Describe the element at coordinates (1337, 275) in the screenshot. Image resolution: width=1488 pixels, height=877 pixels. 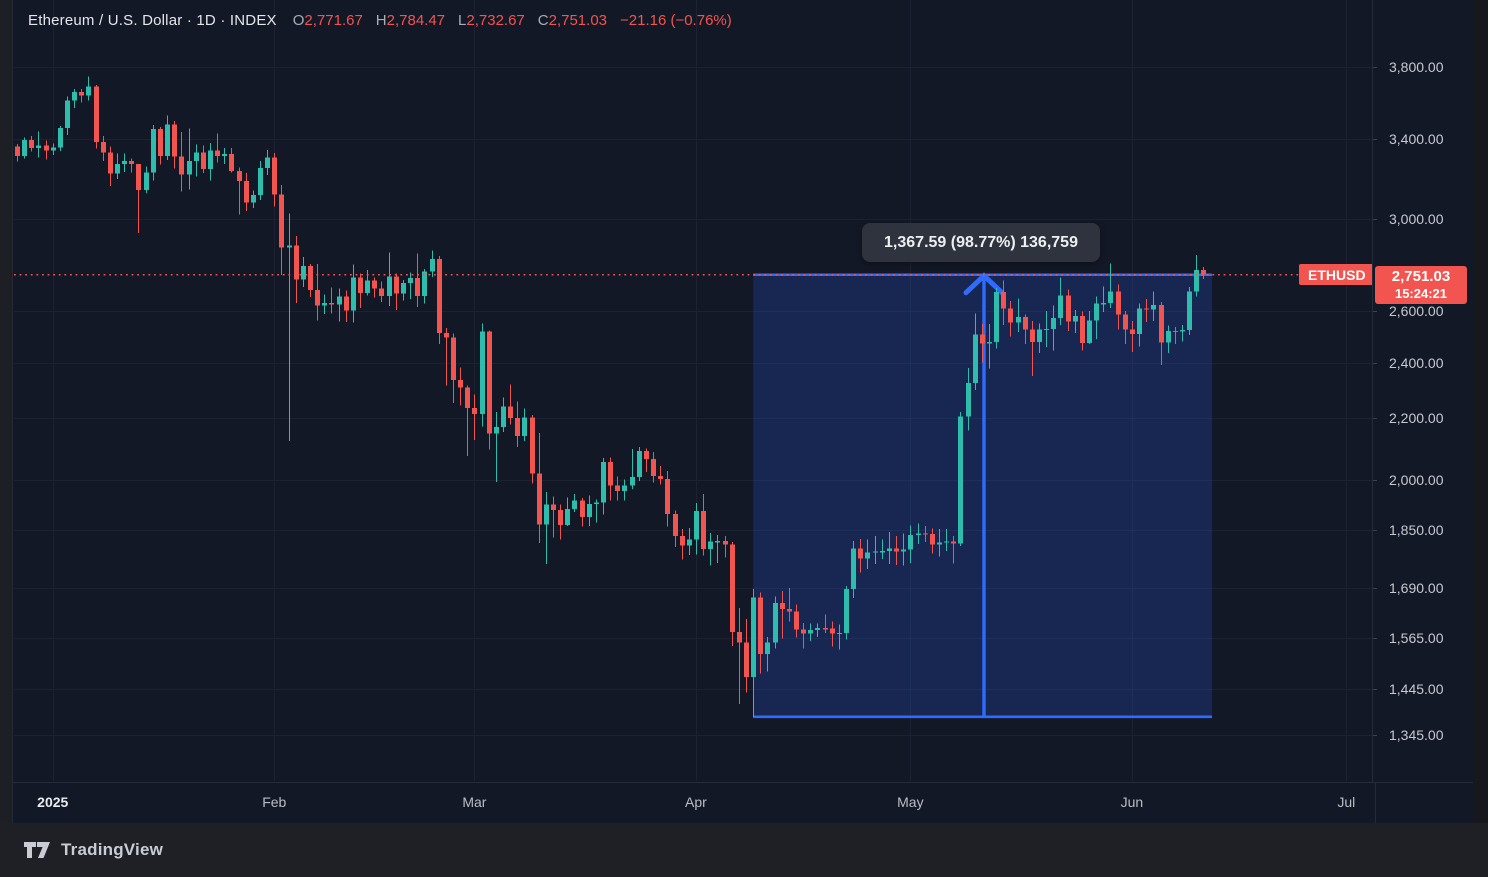
I see `price-line-symbol-tag: ETHUSD` at that location.